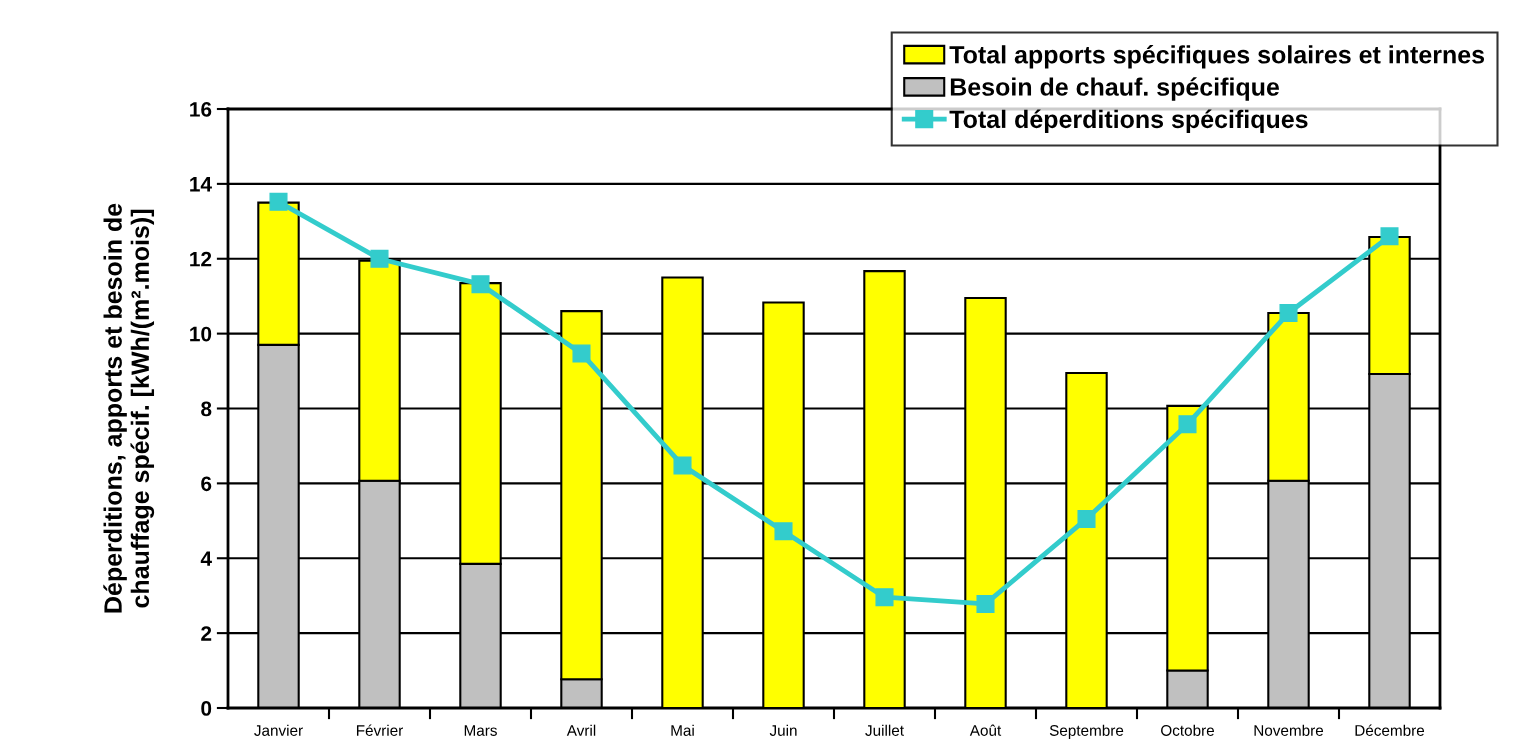 The height and width of the screenshot is (751, 1515). I want to click on y-tick-label: 0, so click(206, 708).